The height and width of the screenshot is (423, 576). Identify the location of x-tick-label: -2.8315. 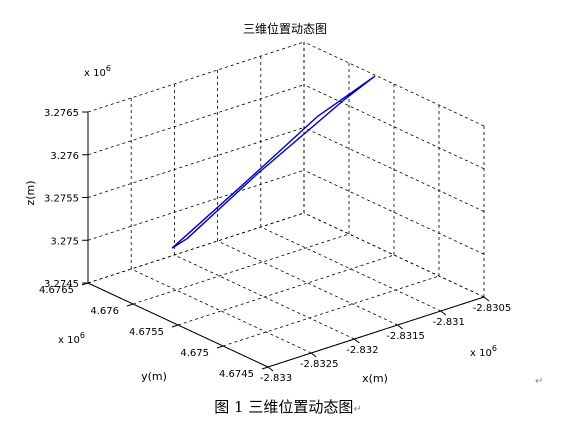
(405, 336).